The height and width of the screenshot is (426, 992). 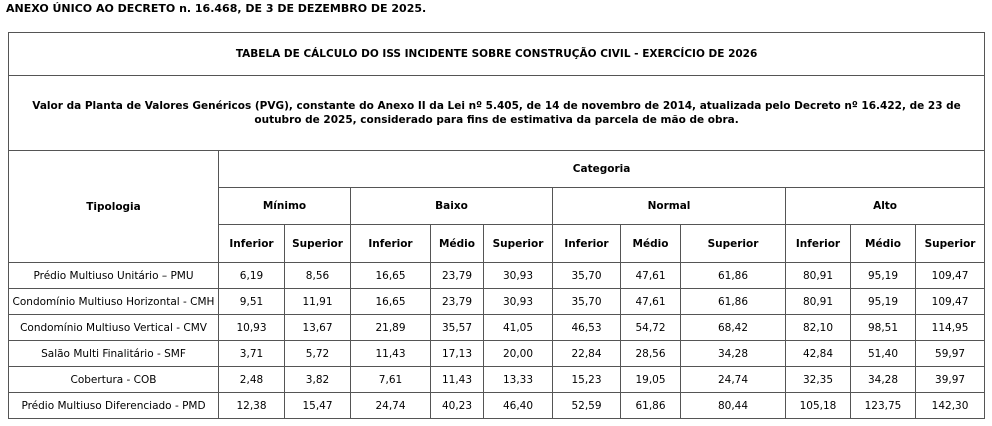 What do you see at coordinates (518, 327) in the screenshot?
I see `value-cell: 41,05` at bounding box center [518, 327].